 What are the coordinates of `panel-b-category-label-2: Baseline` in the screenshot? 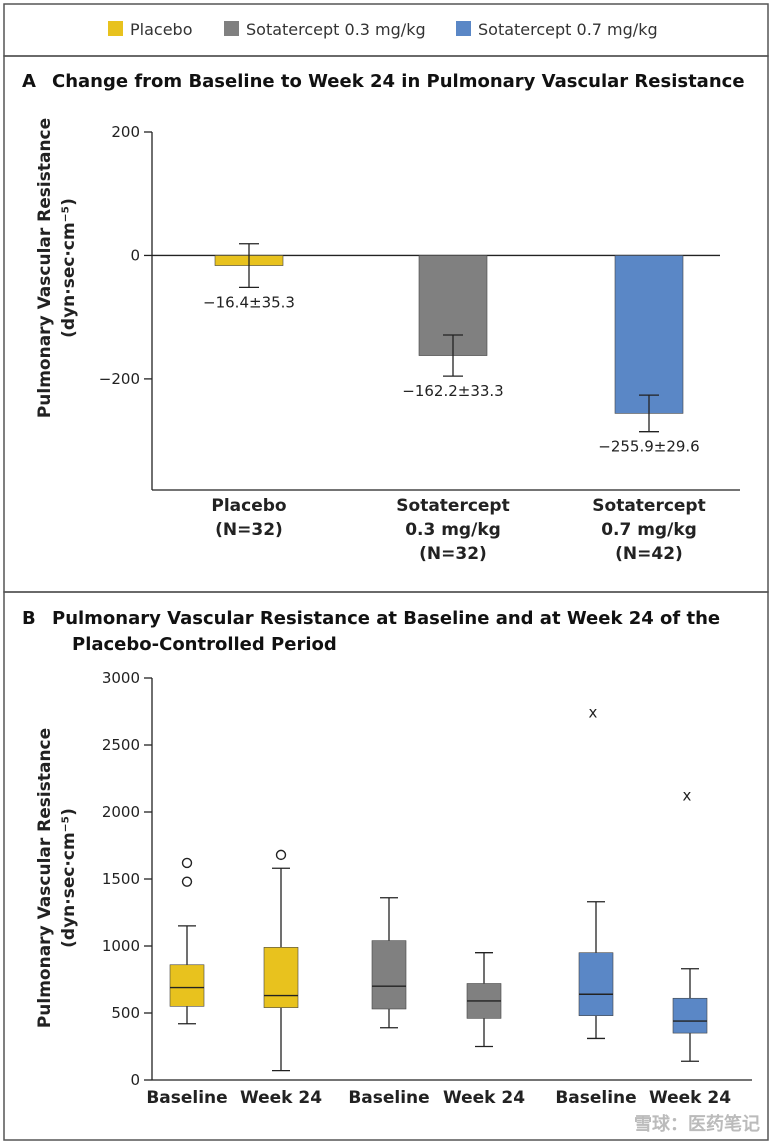 It's located at (388, 1098).